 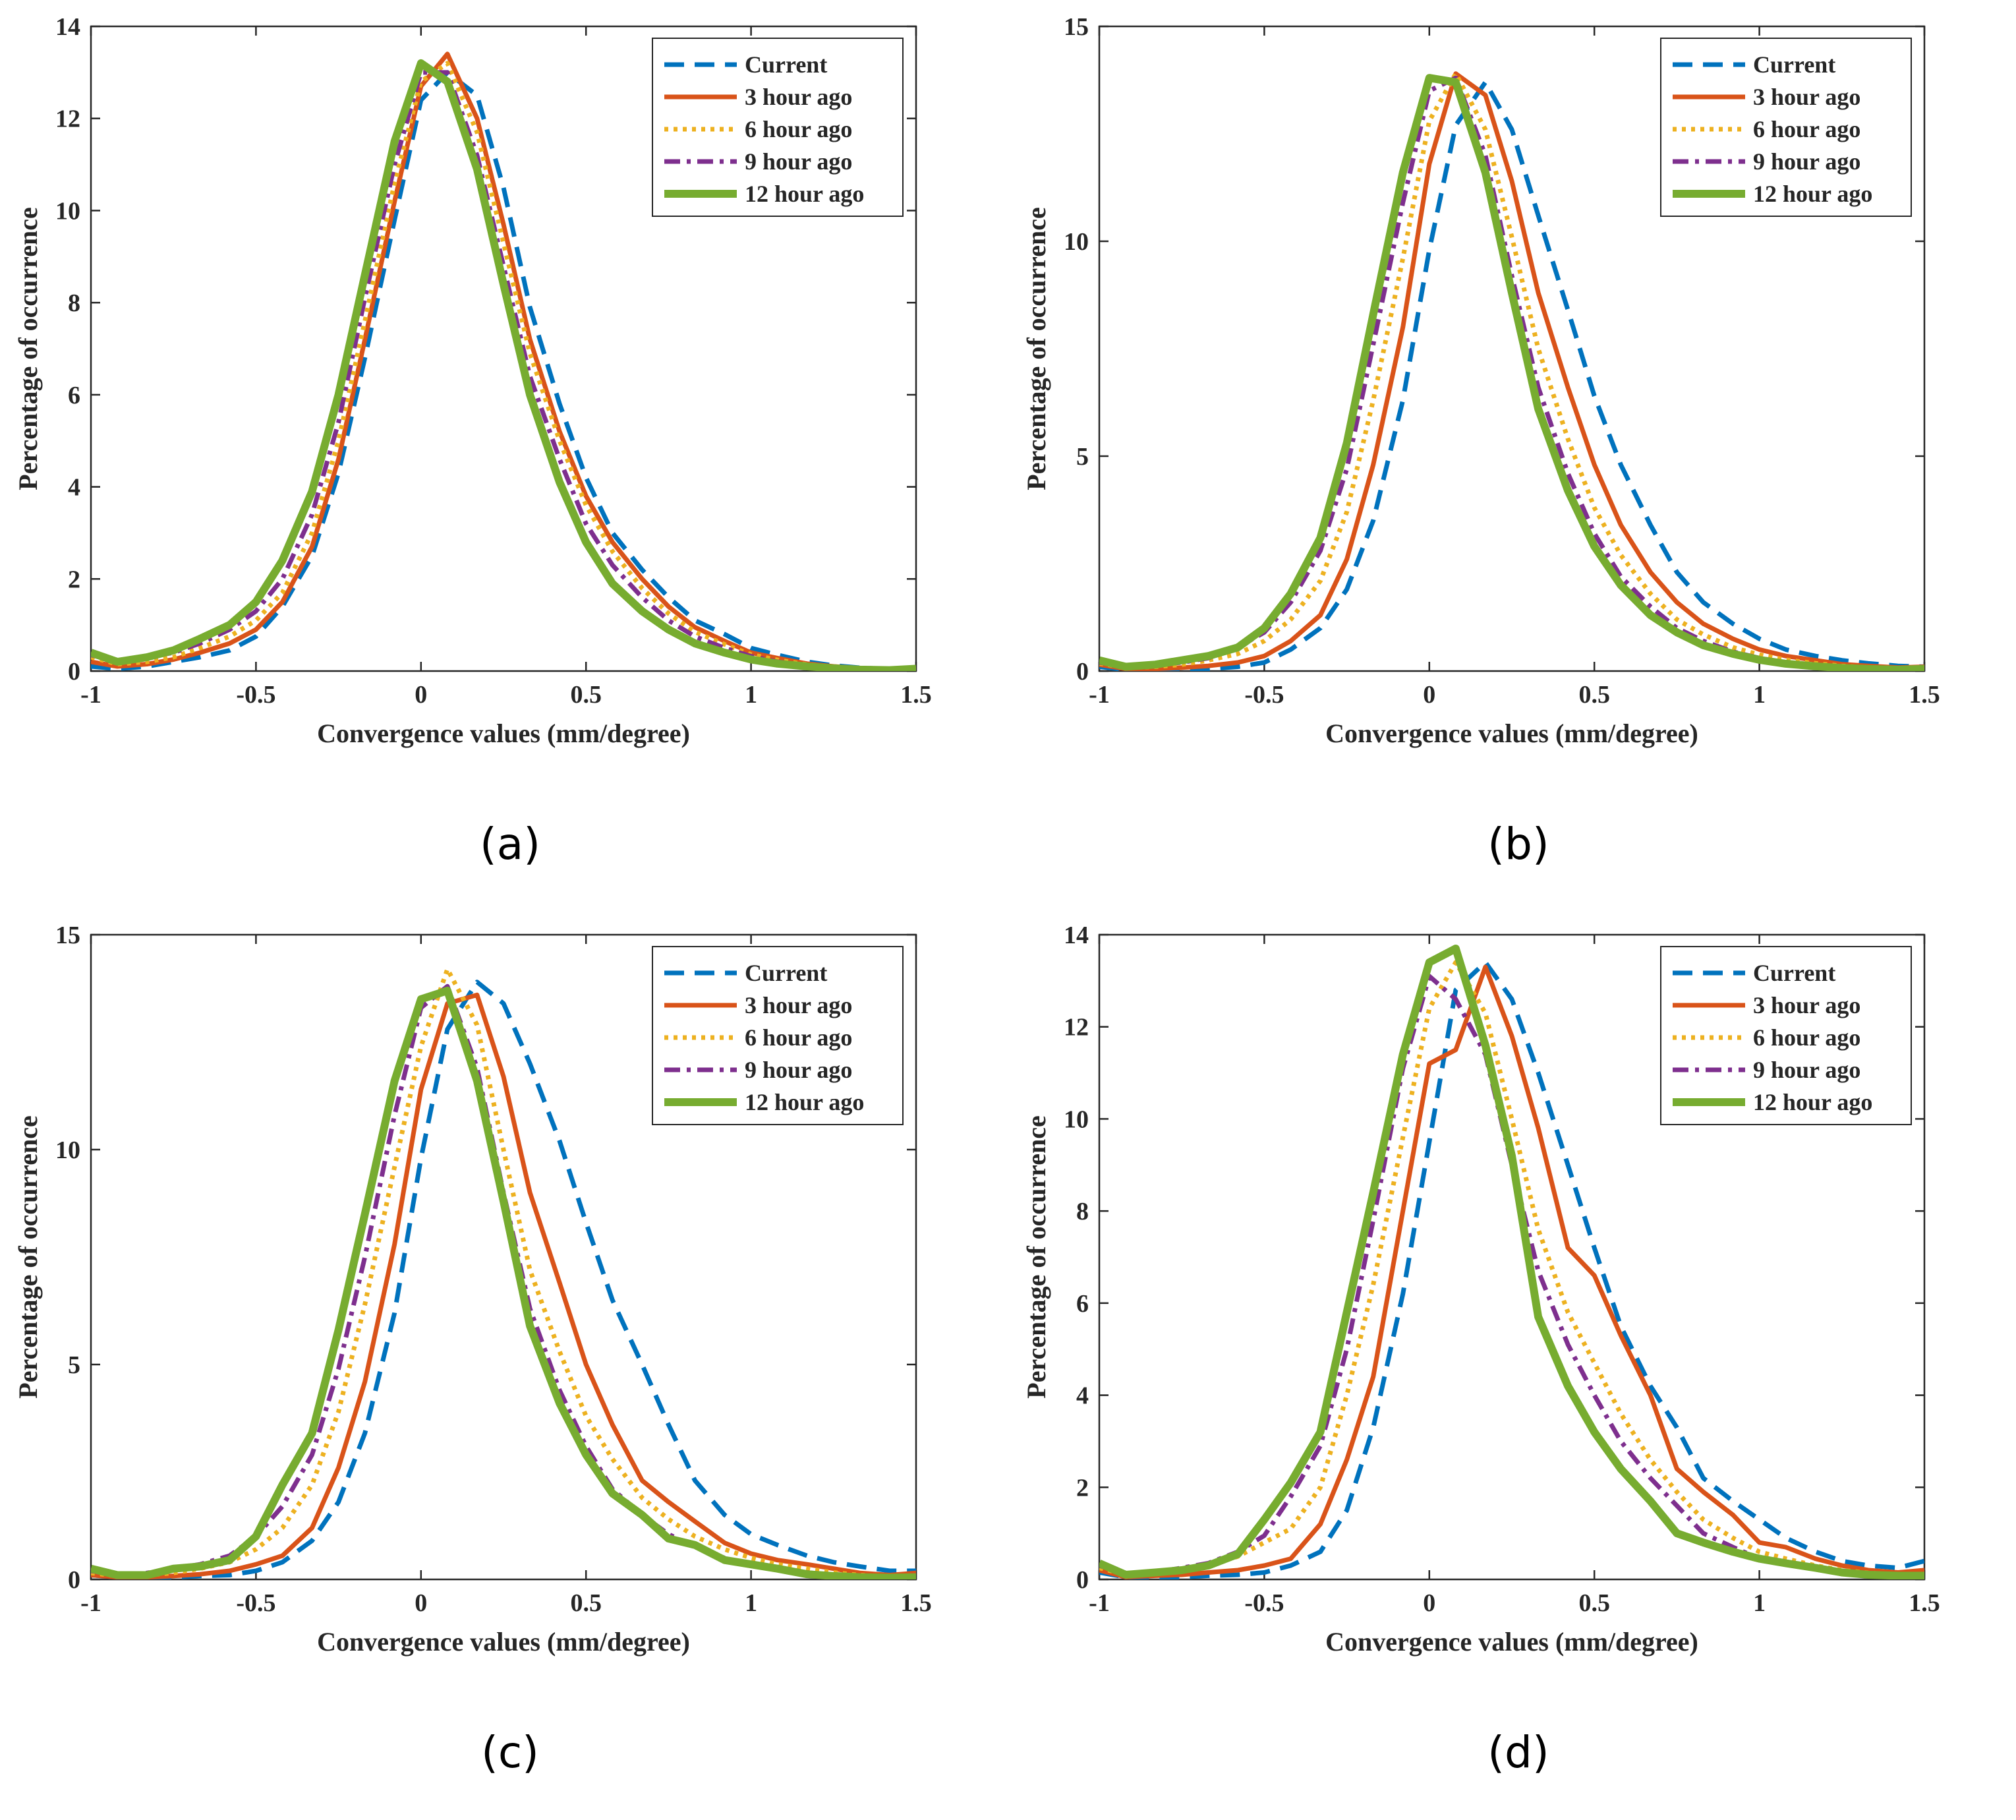 I want to click on series-line-6-hour-ago, so click(x=1511, y=371).